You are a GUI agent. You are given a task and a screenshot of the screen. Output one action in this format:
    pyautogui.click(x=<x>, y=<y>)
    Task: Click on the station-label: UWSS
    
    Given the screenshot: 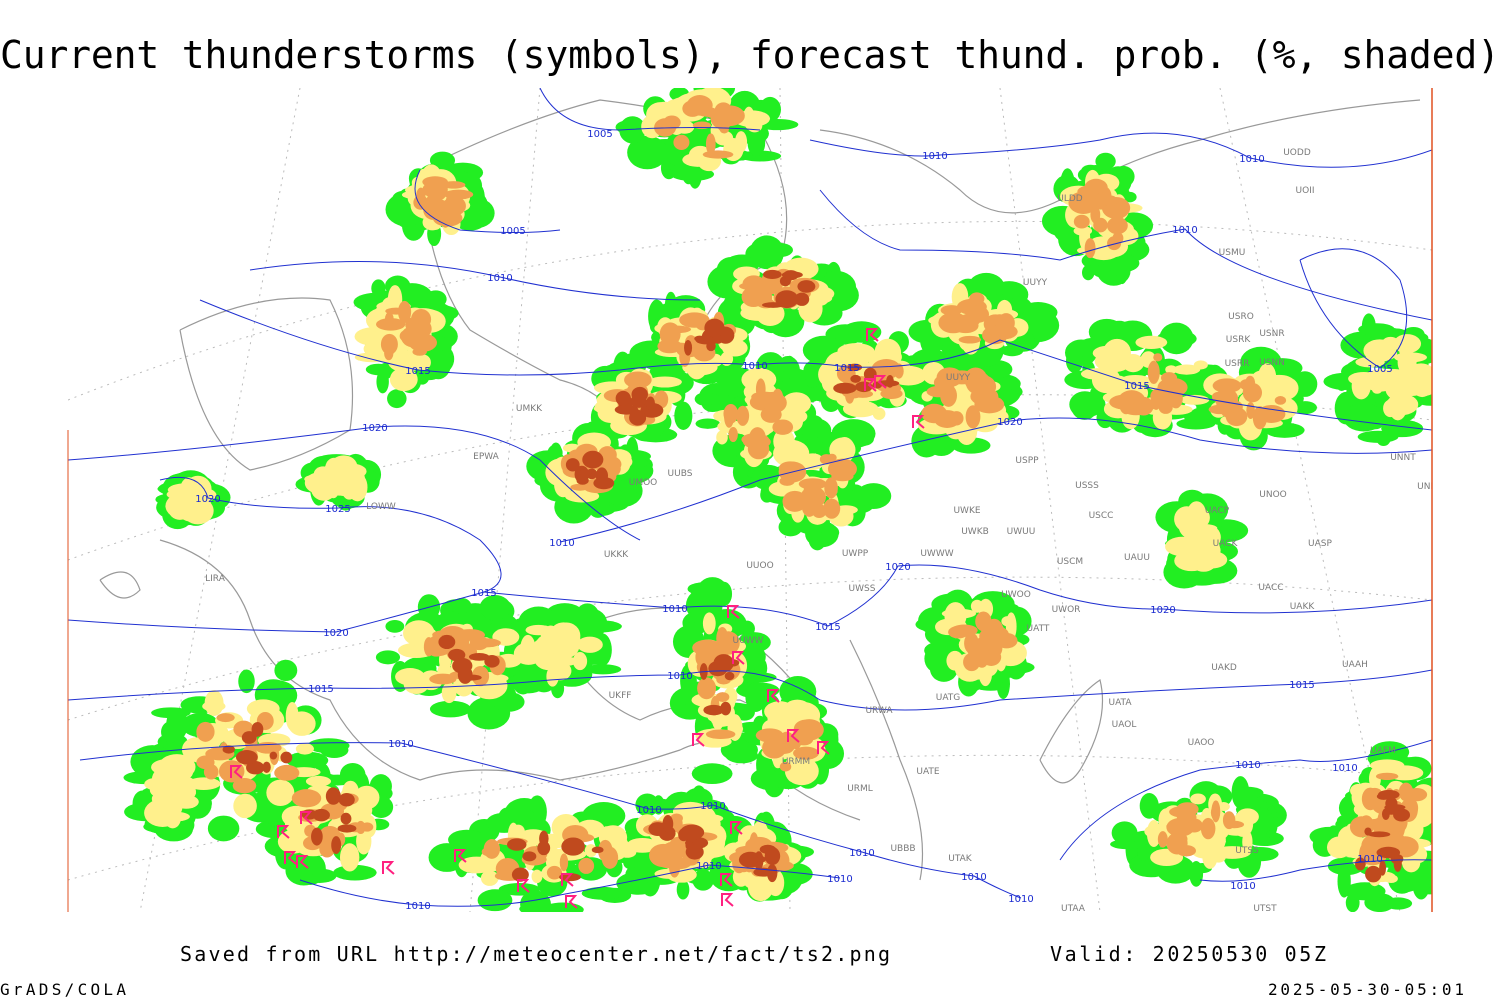 What is the action you would take?
    pyautogui.click(x=862, y=589)
    